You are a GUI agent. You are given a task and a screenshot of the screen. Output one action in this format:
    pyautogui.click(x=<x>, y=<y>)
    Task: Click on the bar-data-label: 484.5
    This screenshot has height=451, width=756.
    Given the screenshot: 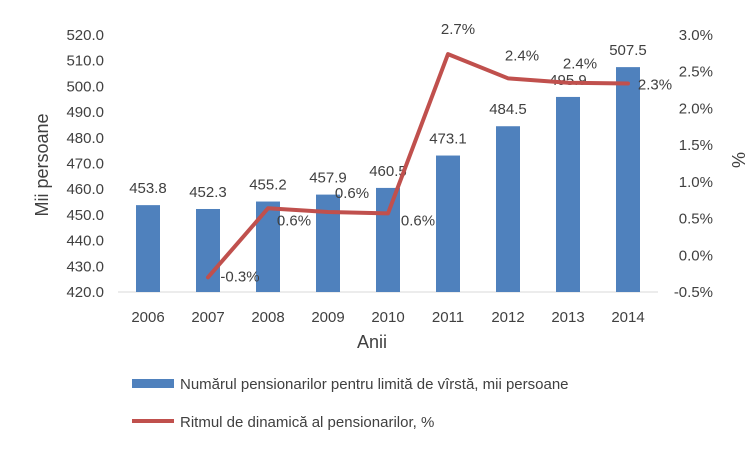 What is the action you would take?
    pyautogui.click(x=508, y=109)
    